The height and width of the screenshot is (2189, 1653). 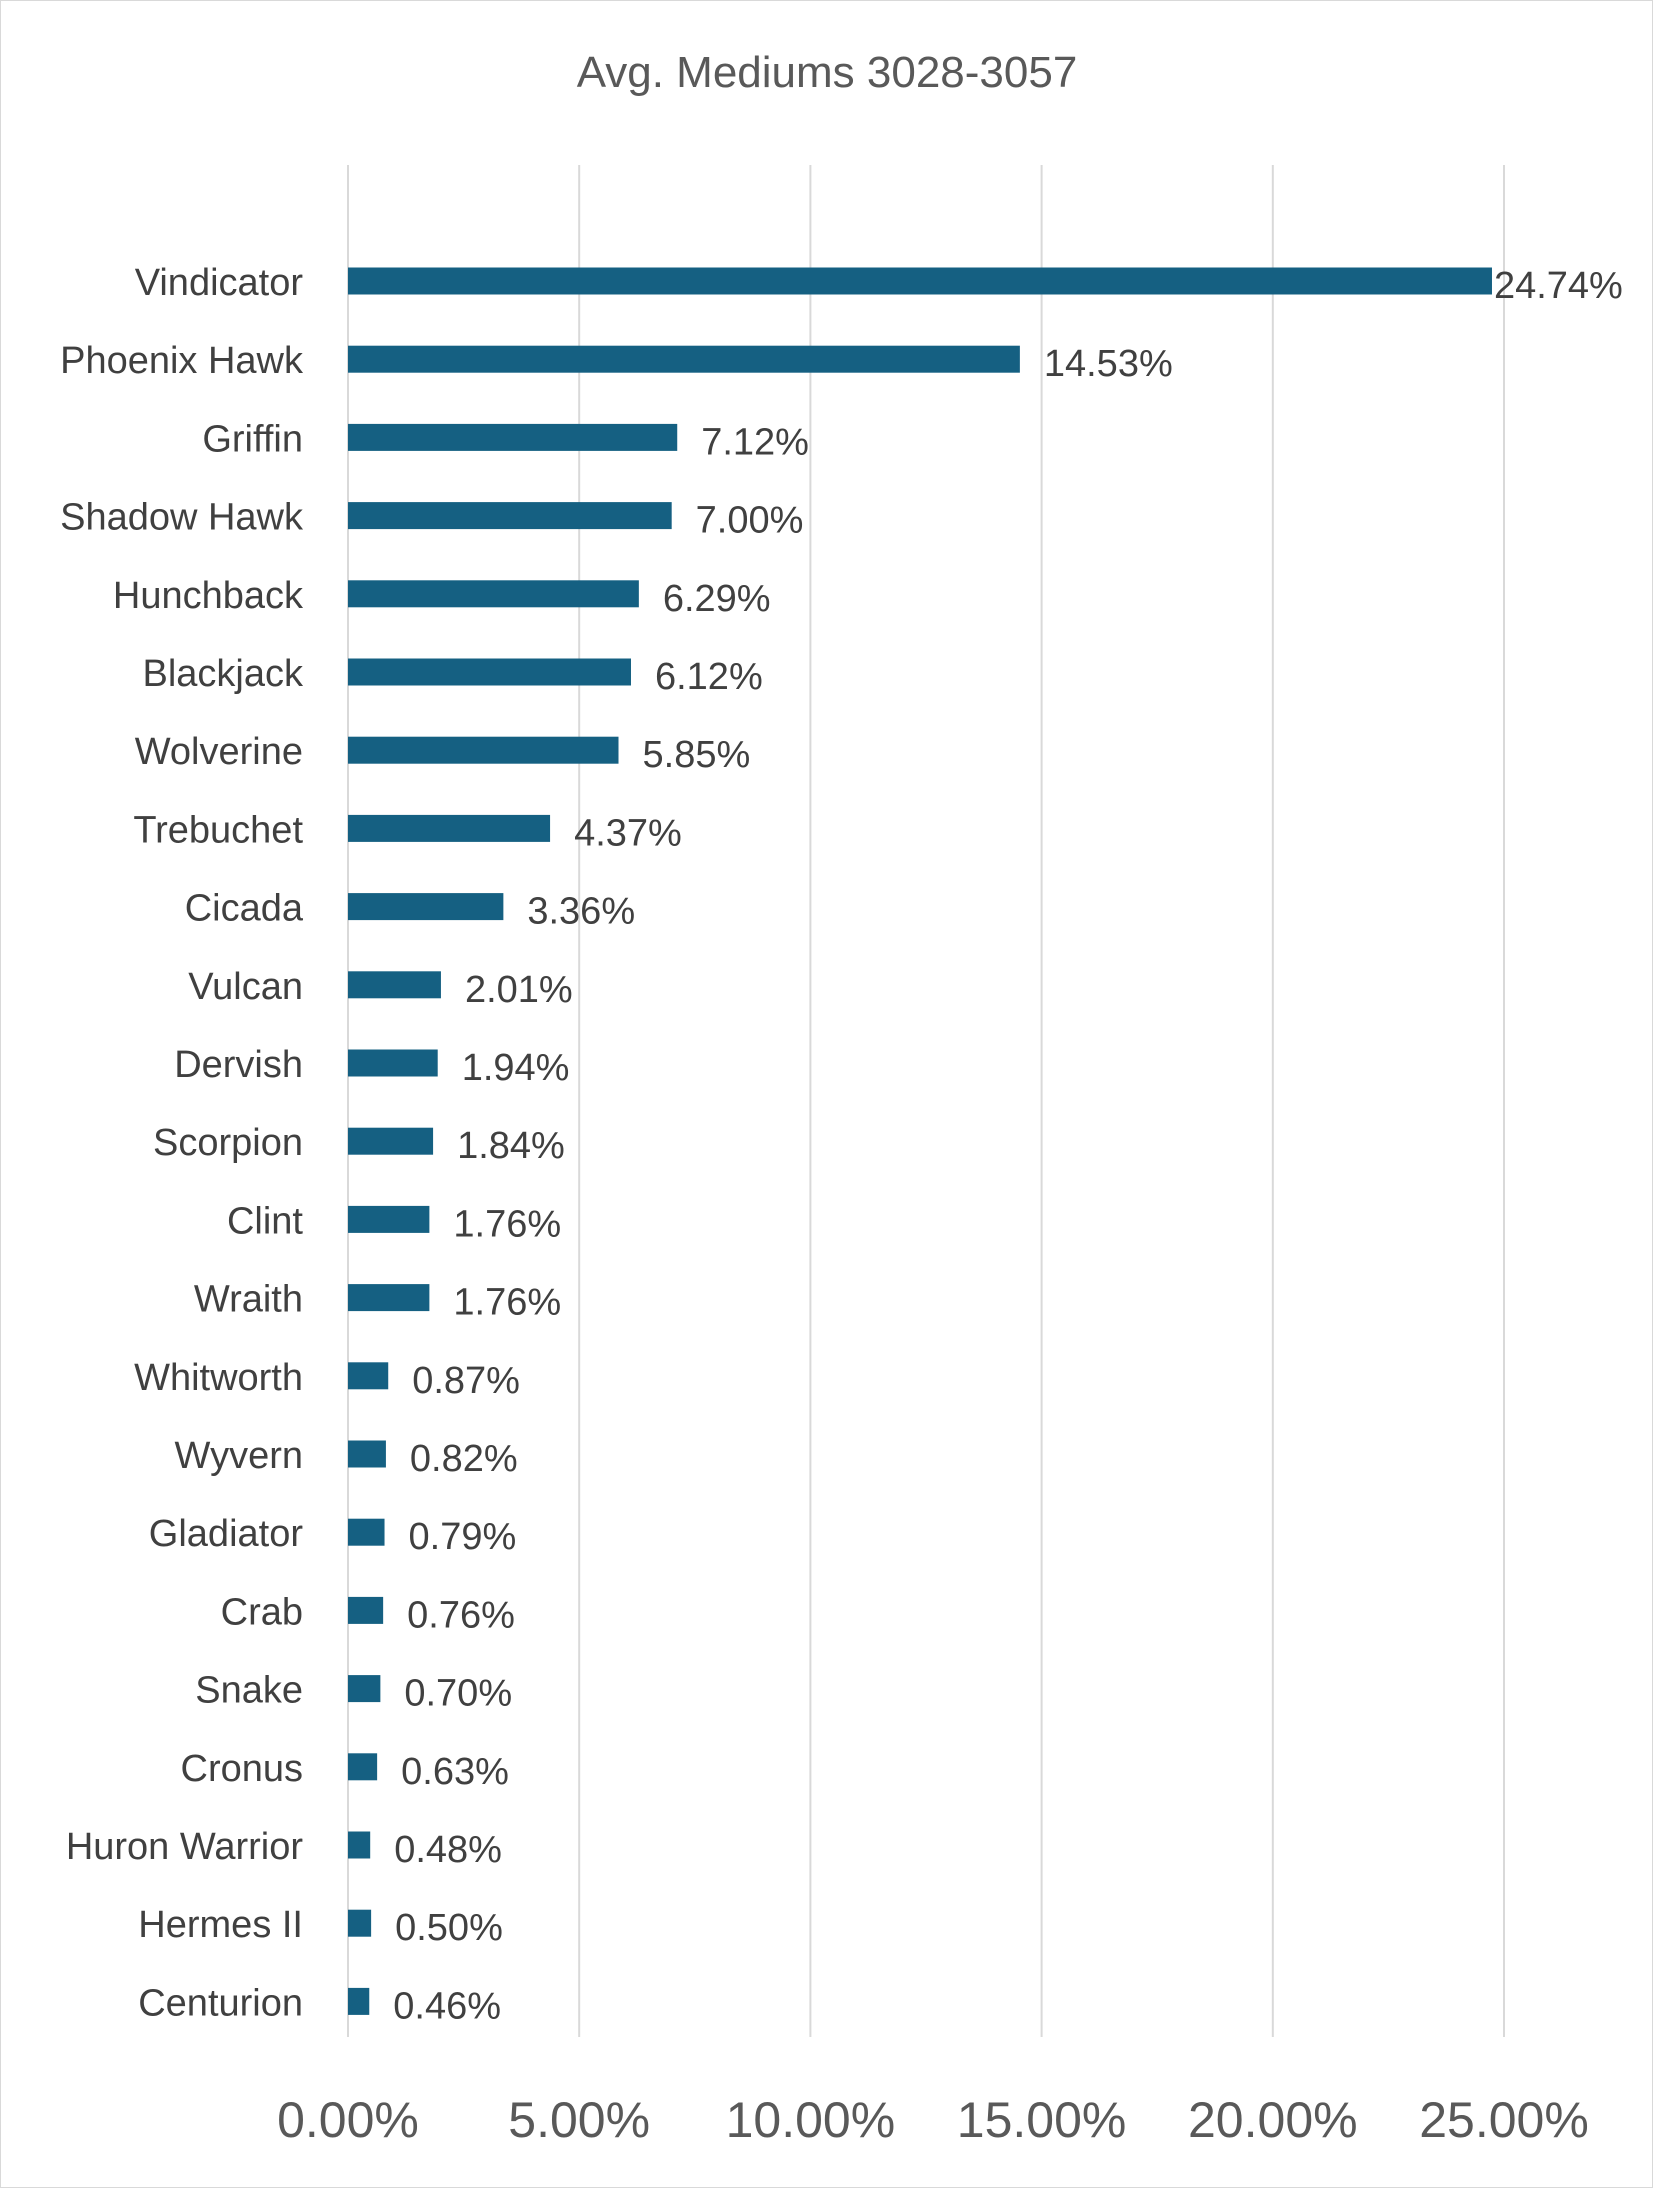 What do you see at coordinates (933, 2120) in the screenshot?
I see `x-axis-tick-labels: 0.00% 5.00% 10.00% 15.00% 20.00% 25.00%` at bounding box center [933, 2120].